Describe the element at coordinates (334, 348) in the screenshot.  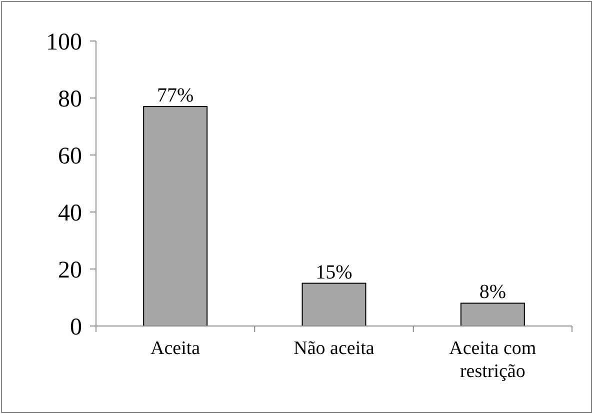
I see `x-tick-label: Não aceita` at that location.